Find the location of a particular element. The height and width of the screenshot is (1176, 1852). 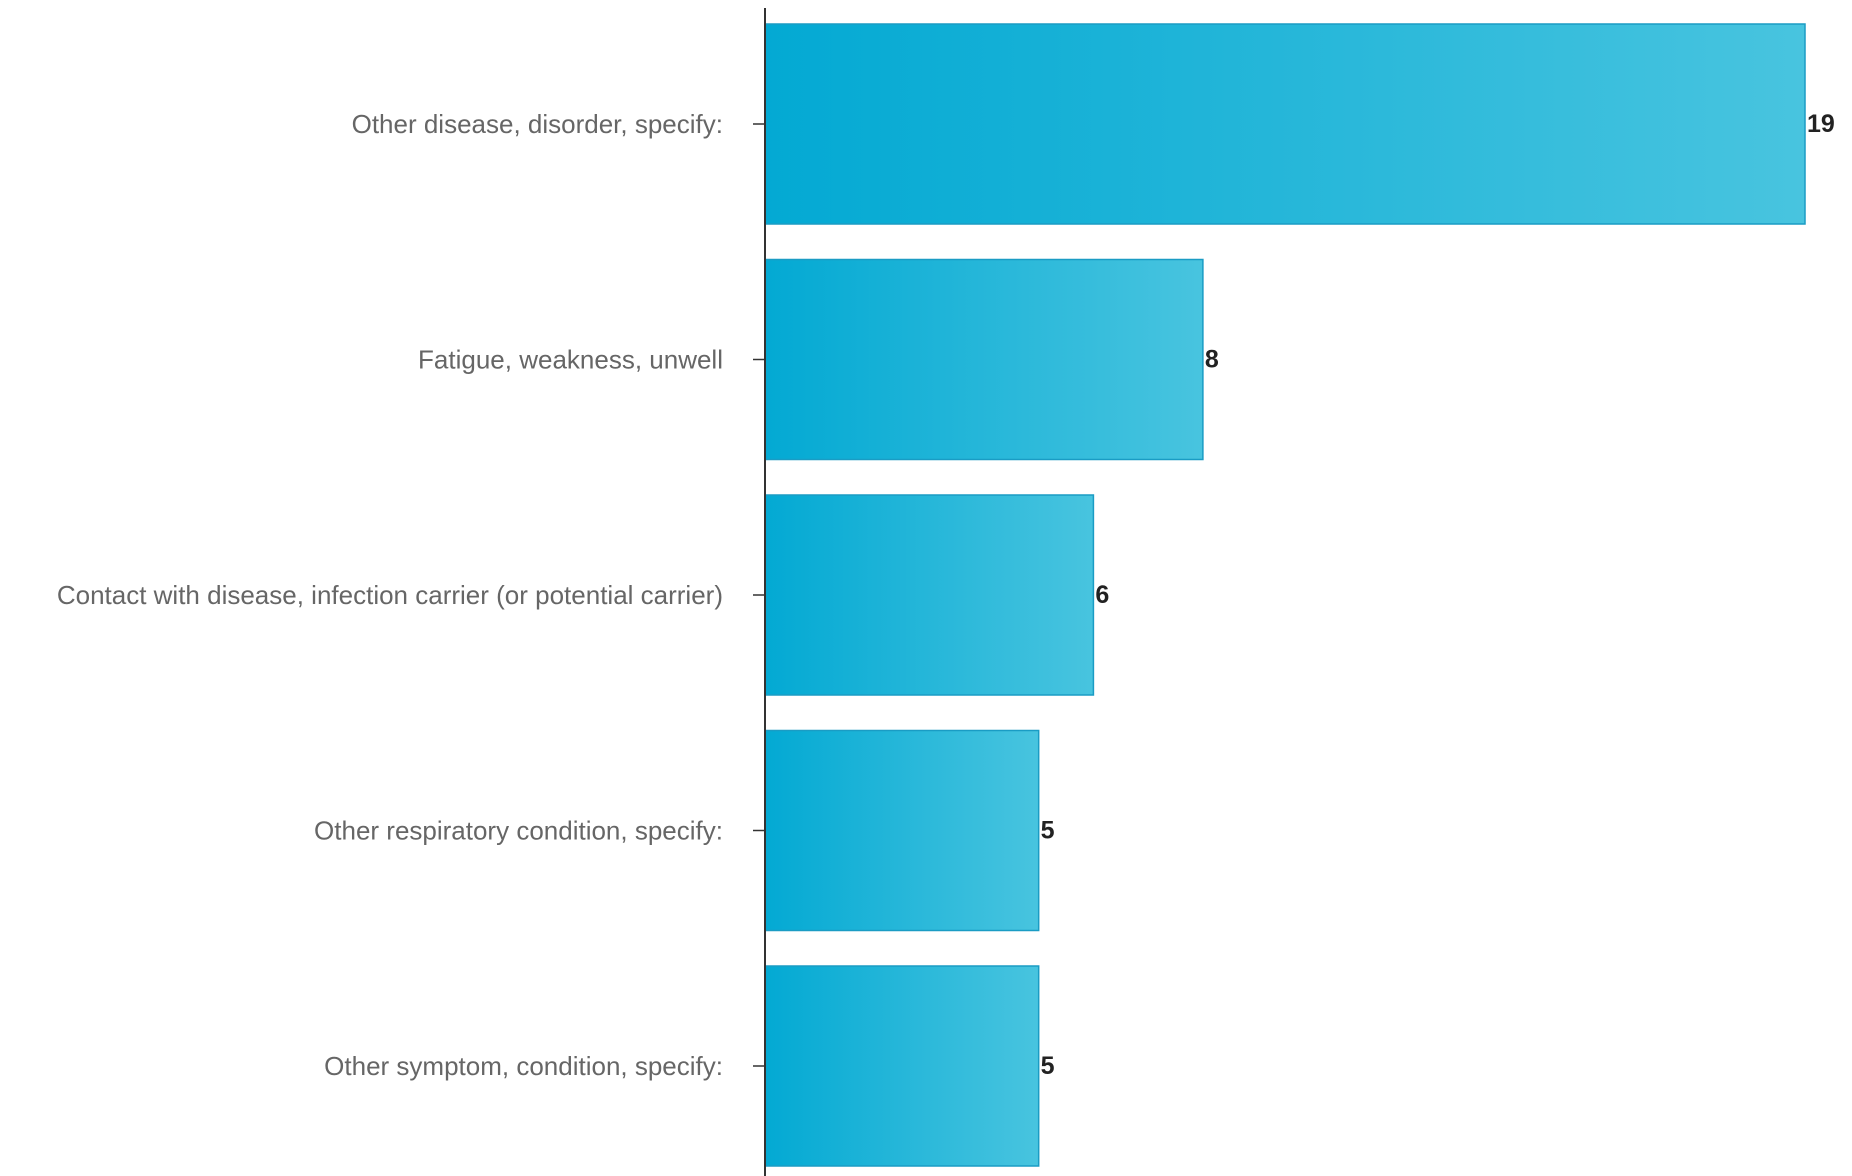

category-label-4: Other symptom, condition, specify: is located at coordinates (523, 1066).